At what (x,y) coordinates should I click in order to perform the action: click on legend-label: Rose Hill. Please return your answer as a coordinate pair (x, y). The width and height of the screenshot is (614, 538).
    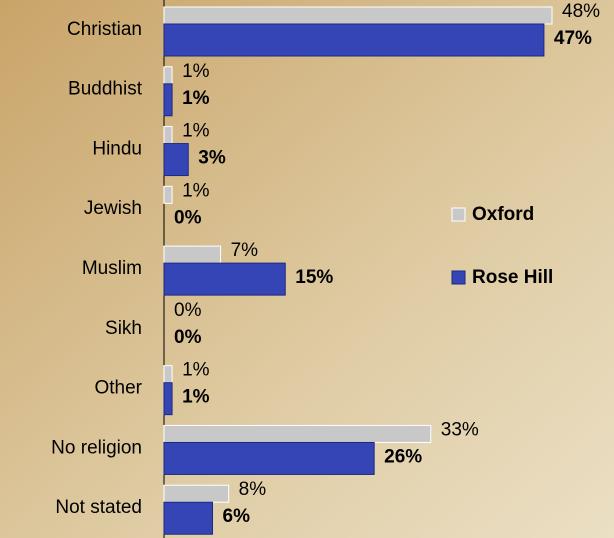
    Looking at the image, I should click on (512, 277).